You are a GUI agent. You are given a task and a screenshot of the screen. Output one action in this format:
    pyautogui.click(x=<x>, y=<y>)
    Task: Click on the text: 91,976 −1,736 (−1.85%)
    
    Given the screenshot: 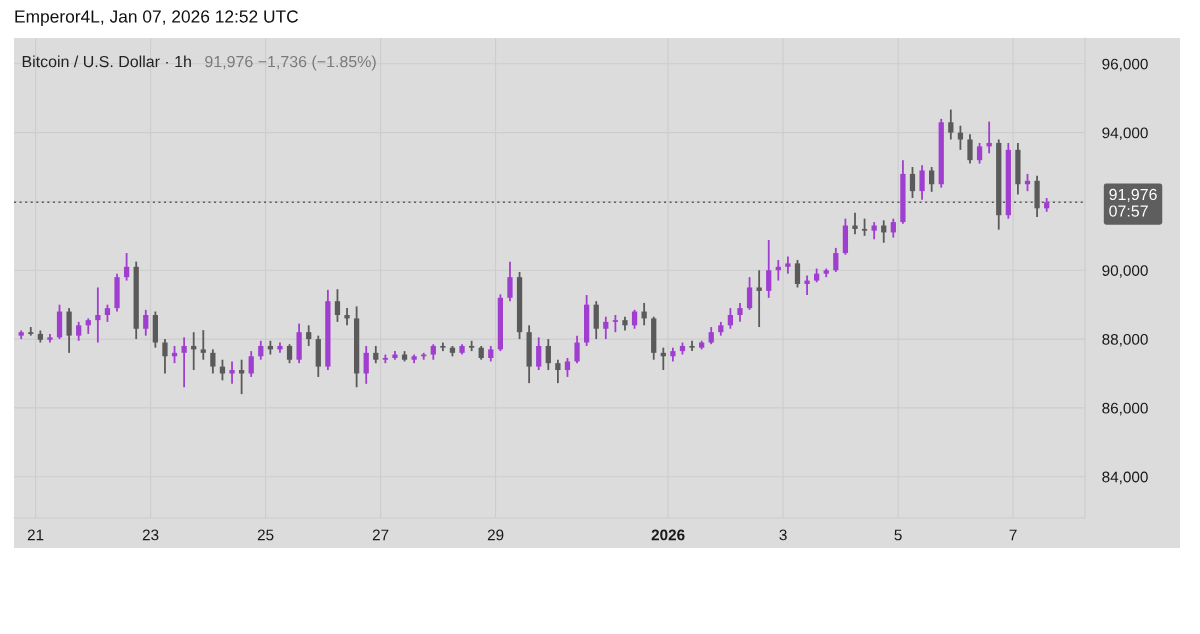 What is the action you would take?
    pyautogui.click(x=290, y=63)
    